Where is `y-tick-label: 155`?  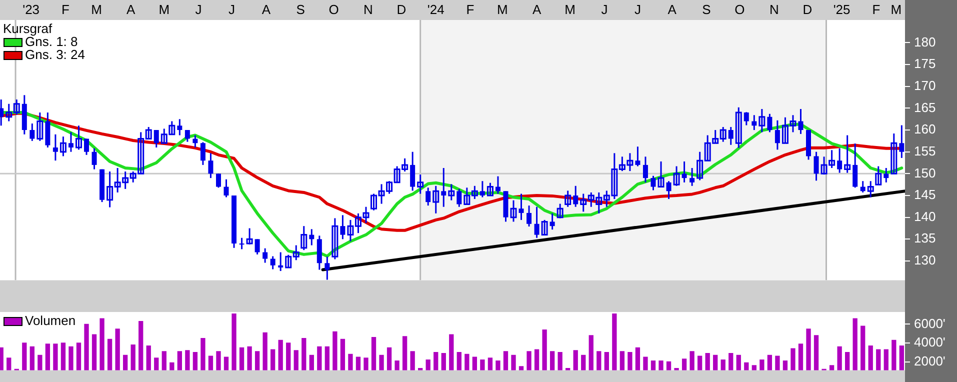 y-tick-label: 155 is located at coordinates (925, 150).